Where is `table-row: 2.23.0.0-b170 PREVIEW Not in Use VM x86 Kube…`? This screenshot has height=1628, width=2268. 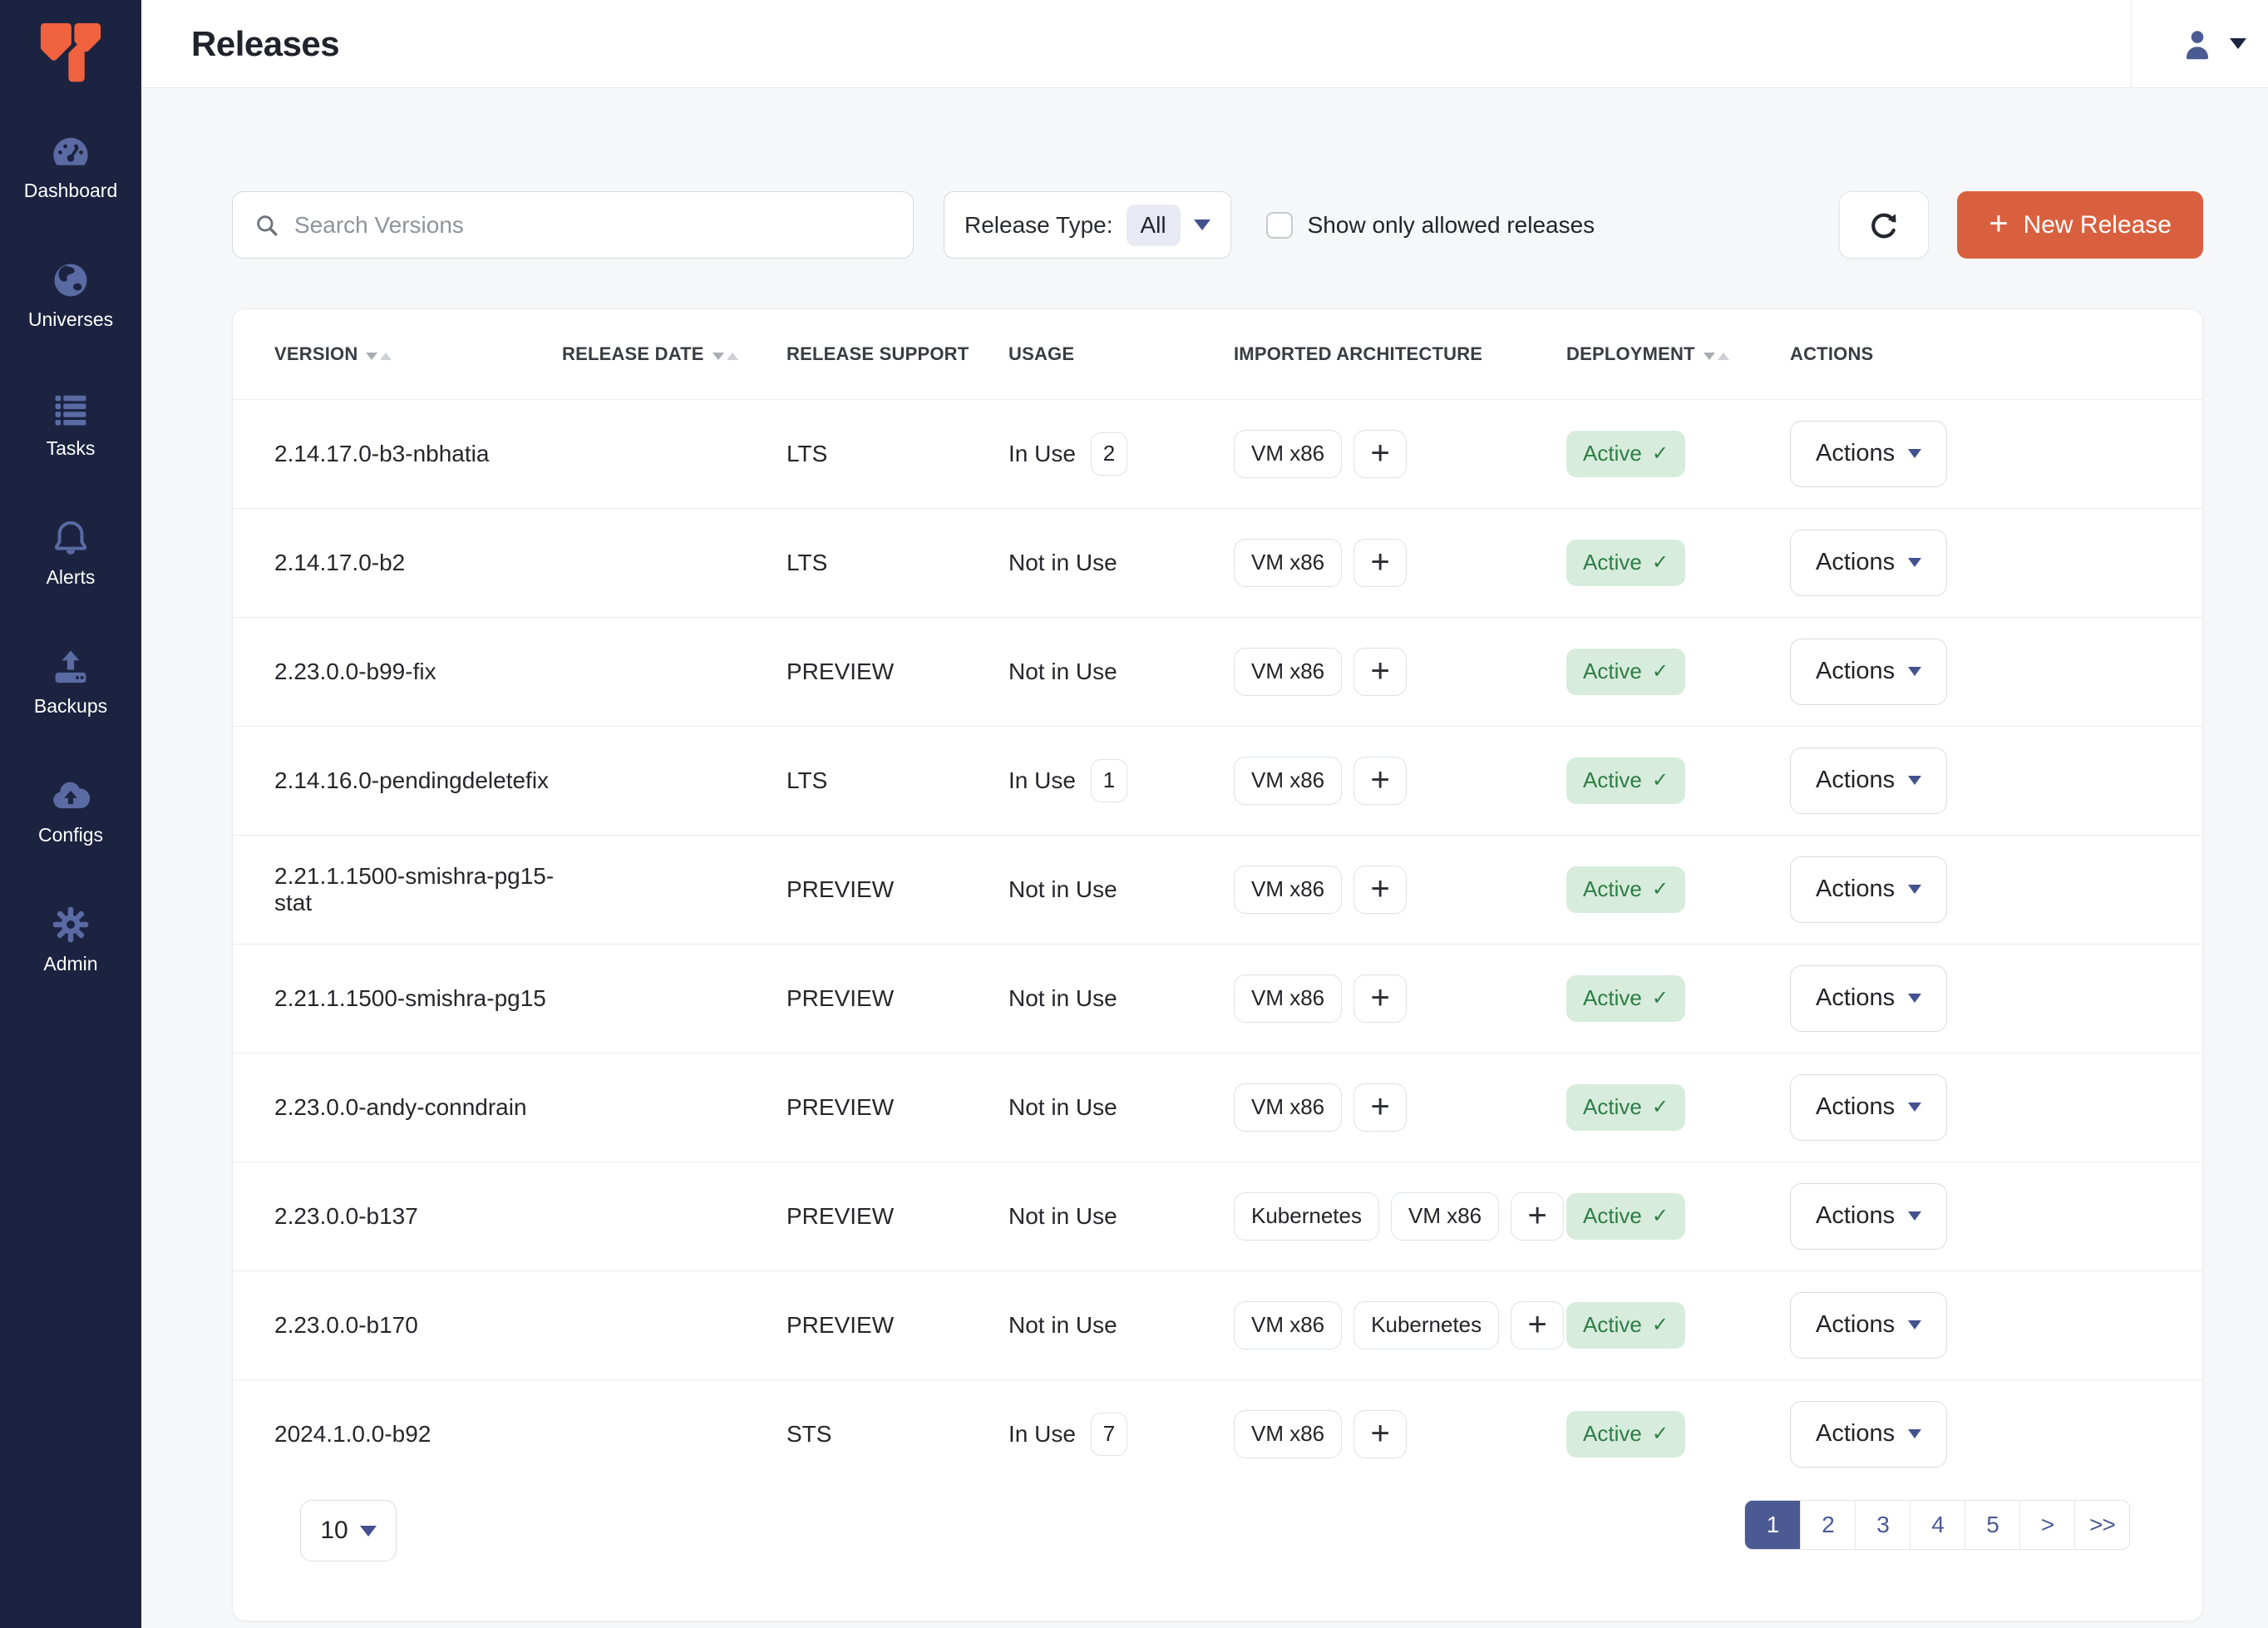
table-row: 2.23.0.0-b170 PREVIEW Not in Use VM x86 Kube… is located at coordinates (1218, 1324).